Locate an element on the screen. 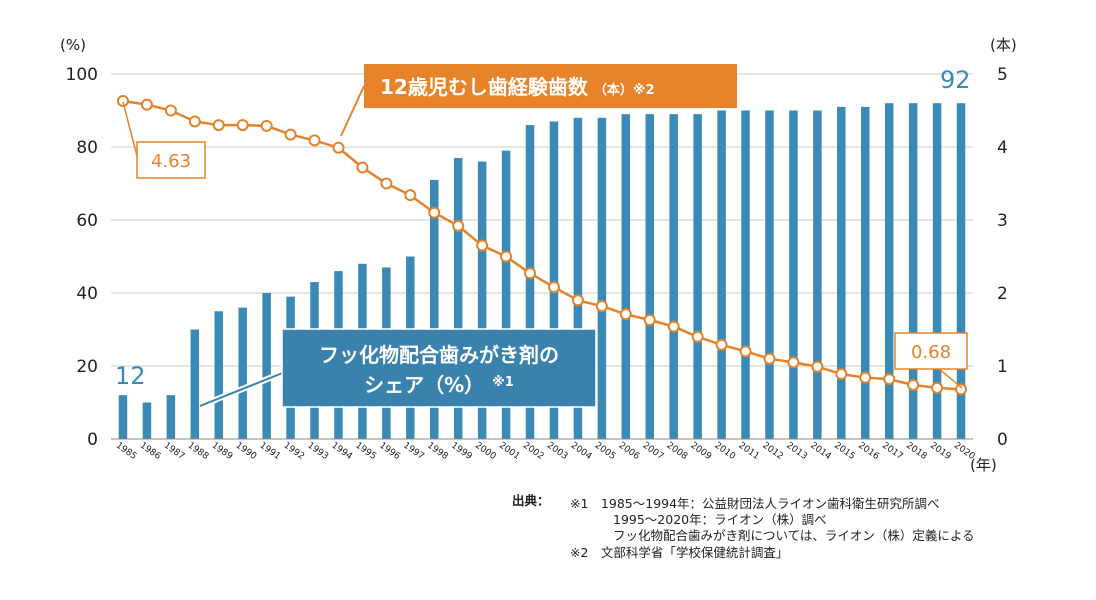 The height and width of the screenshot is (600, 1096). x-tick-label: 1987 is located at coordinates (174, 451).